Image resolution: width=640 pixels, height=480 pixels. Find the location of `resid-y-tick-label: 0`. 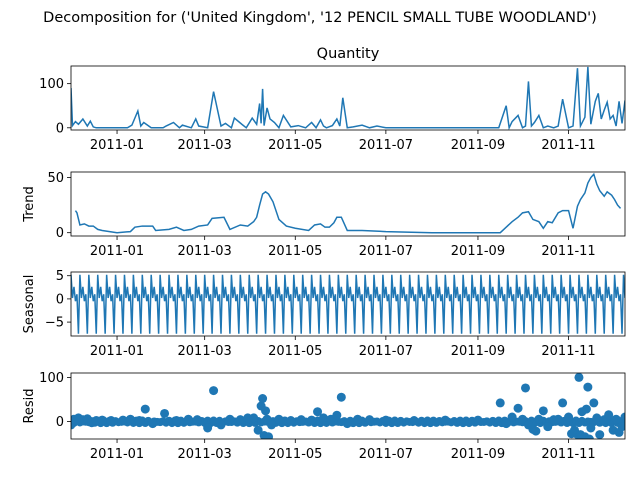

resid-y-tick-label: 0 is located at coordinates (60, 422).